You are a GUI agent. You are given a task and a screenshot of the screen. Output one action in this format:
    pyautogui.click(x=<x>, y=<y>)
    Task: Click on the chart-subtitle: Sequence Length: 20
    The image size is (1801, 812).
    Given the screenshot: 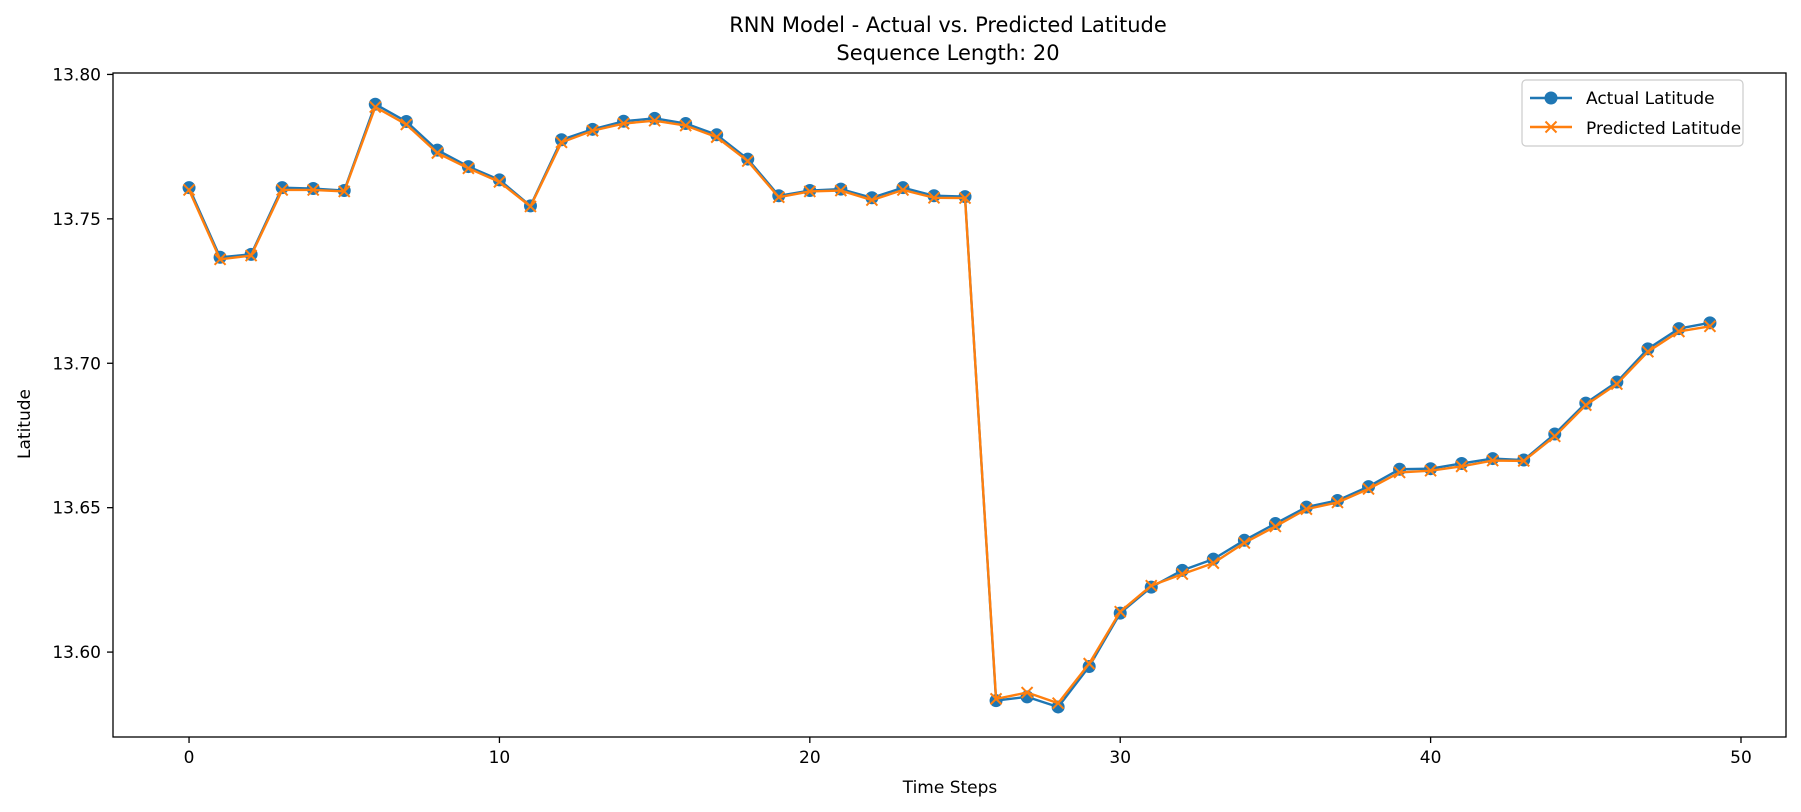 What is the action you would take?
    pyautogui.click(x=947, y=53)
    